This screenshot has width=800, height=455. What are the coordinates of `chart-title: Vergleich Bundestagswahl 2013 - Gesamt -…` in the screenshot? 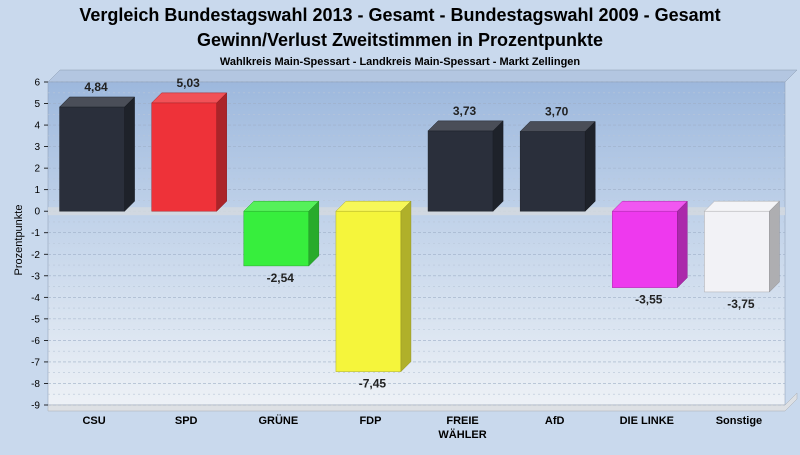 It's located at (399, 15).